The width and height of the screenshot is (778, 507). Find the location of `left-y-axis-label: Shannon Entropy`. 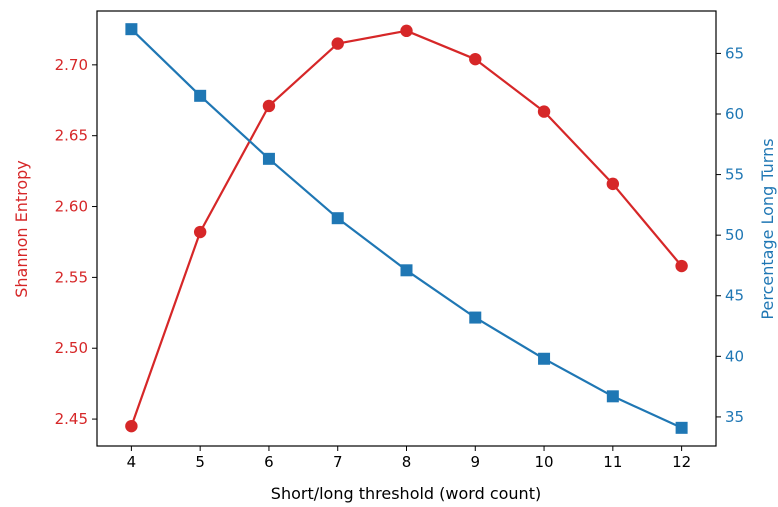

left-y-axis-label: Shannon Entropy is located at coordinates (21, 229).